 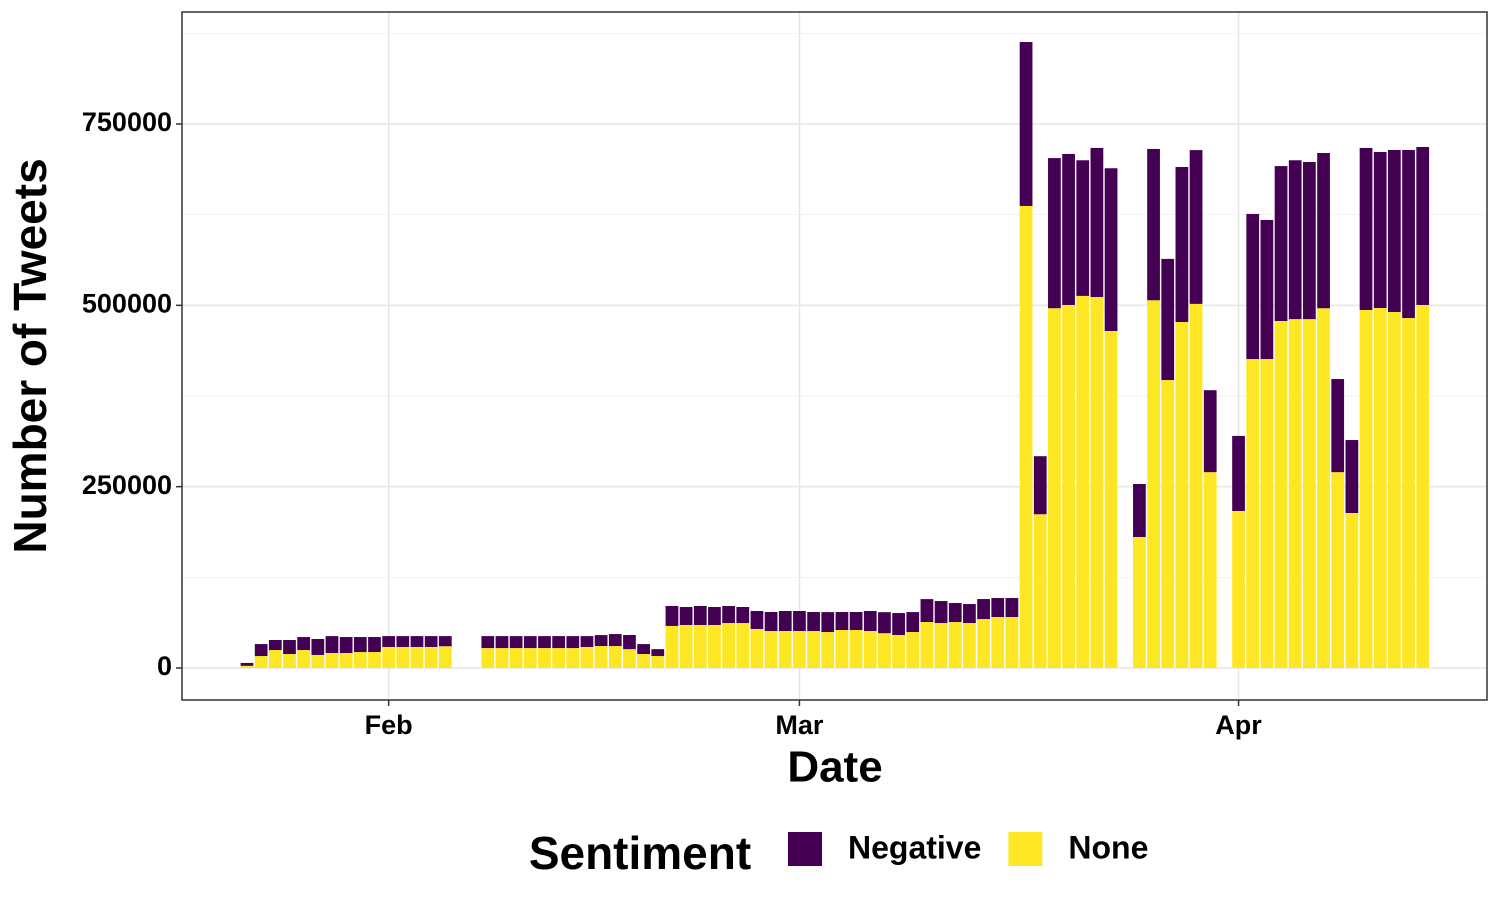 I want to click on x-axis-title: Date, so click(x=834, y=767).